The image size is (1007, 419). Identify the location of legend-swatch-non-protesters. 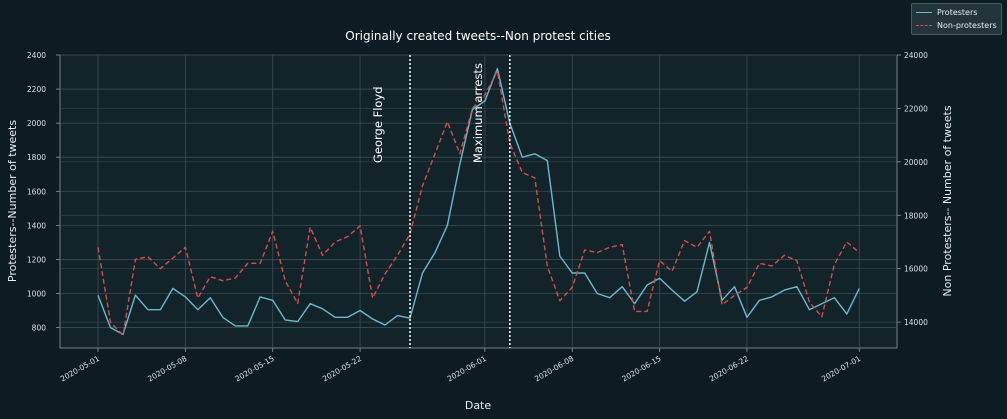
(924, 25).